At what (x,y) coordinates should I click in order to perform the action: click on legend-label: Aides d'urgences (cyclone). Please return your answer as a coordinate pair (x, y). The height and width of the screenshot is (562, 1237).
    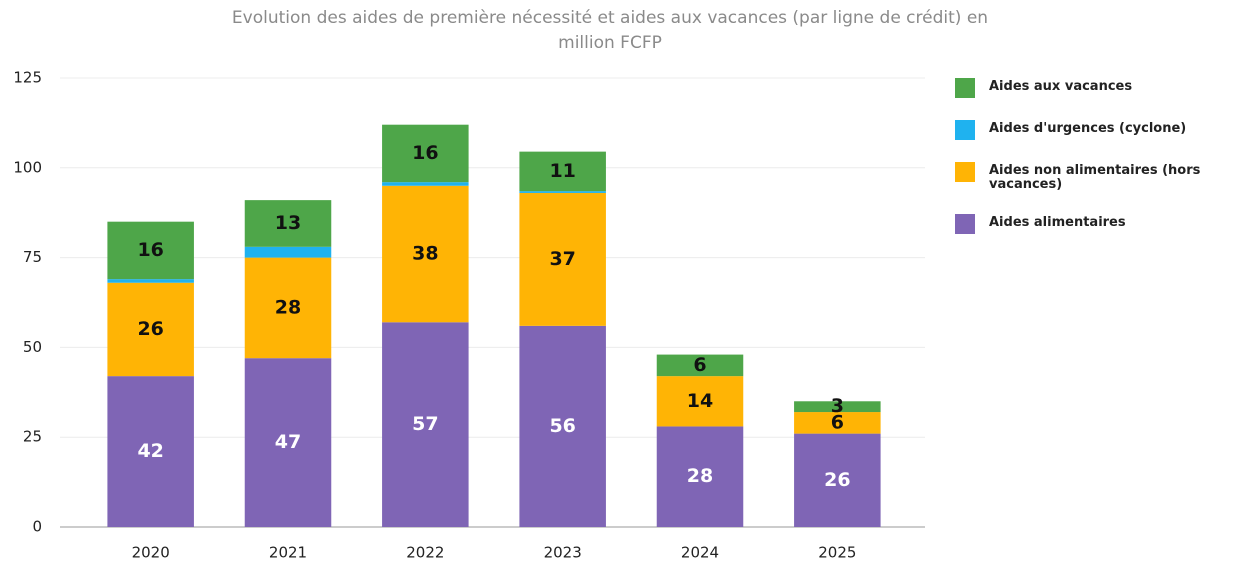
    Looking at the image, I should click on (1088, 128).